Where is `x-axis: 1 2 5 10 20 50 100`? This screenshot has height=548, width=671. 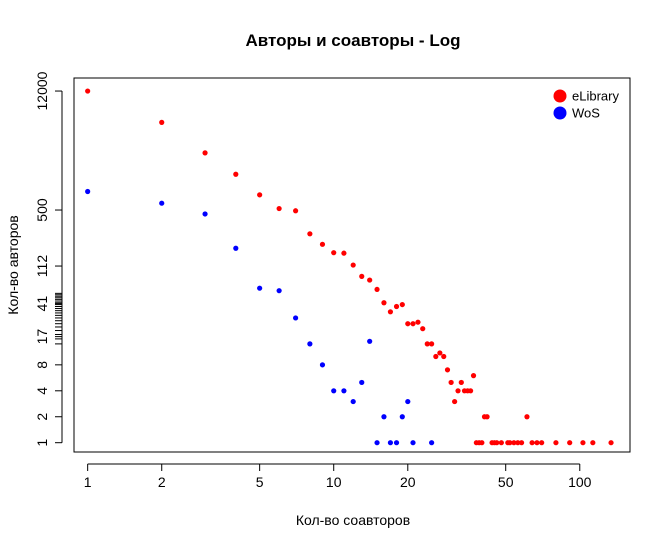 x-axis: 1 2 5 10 20 50 100 is located at coordinates (338, 476).